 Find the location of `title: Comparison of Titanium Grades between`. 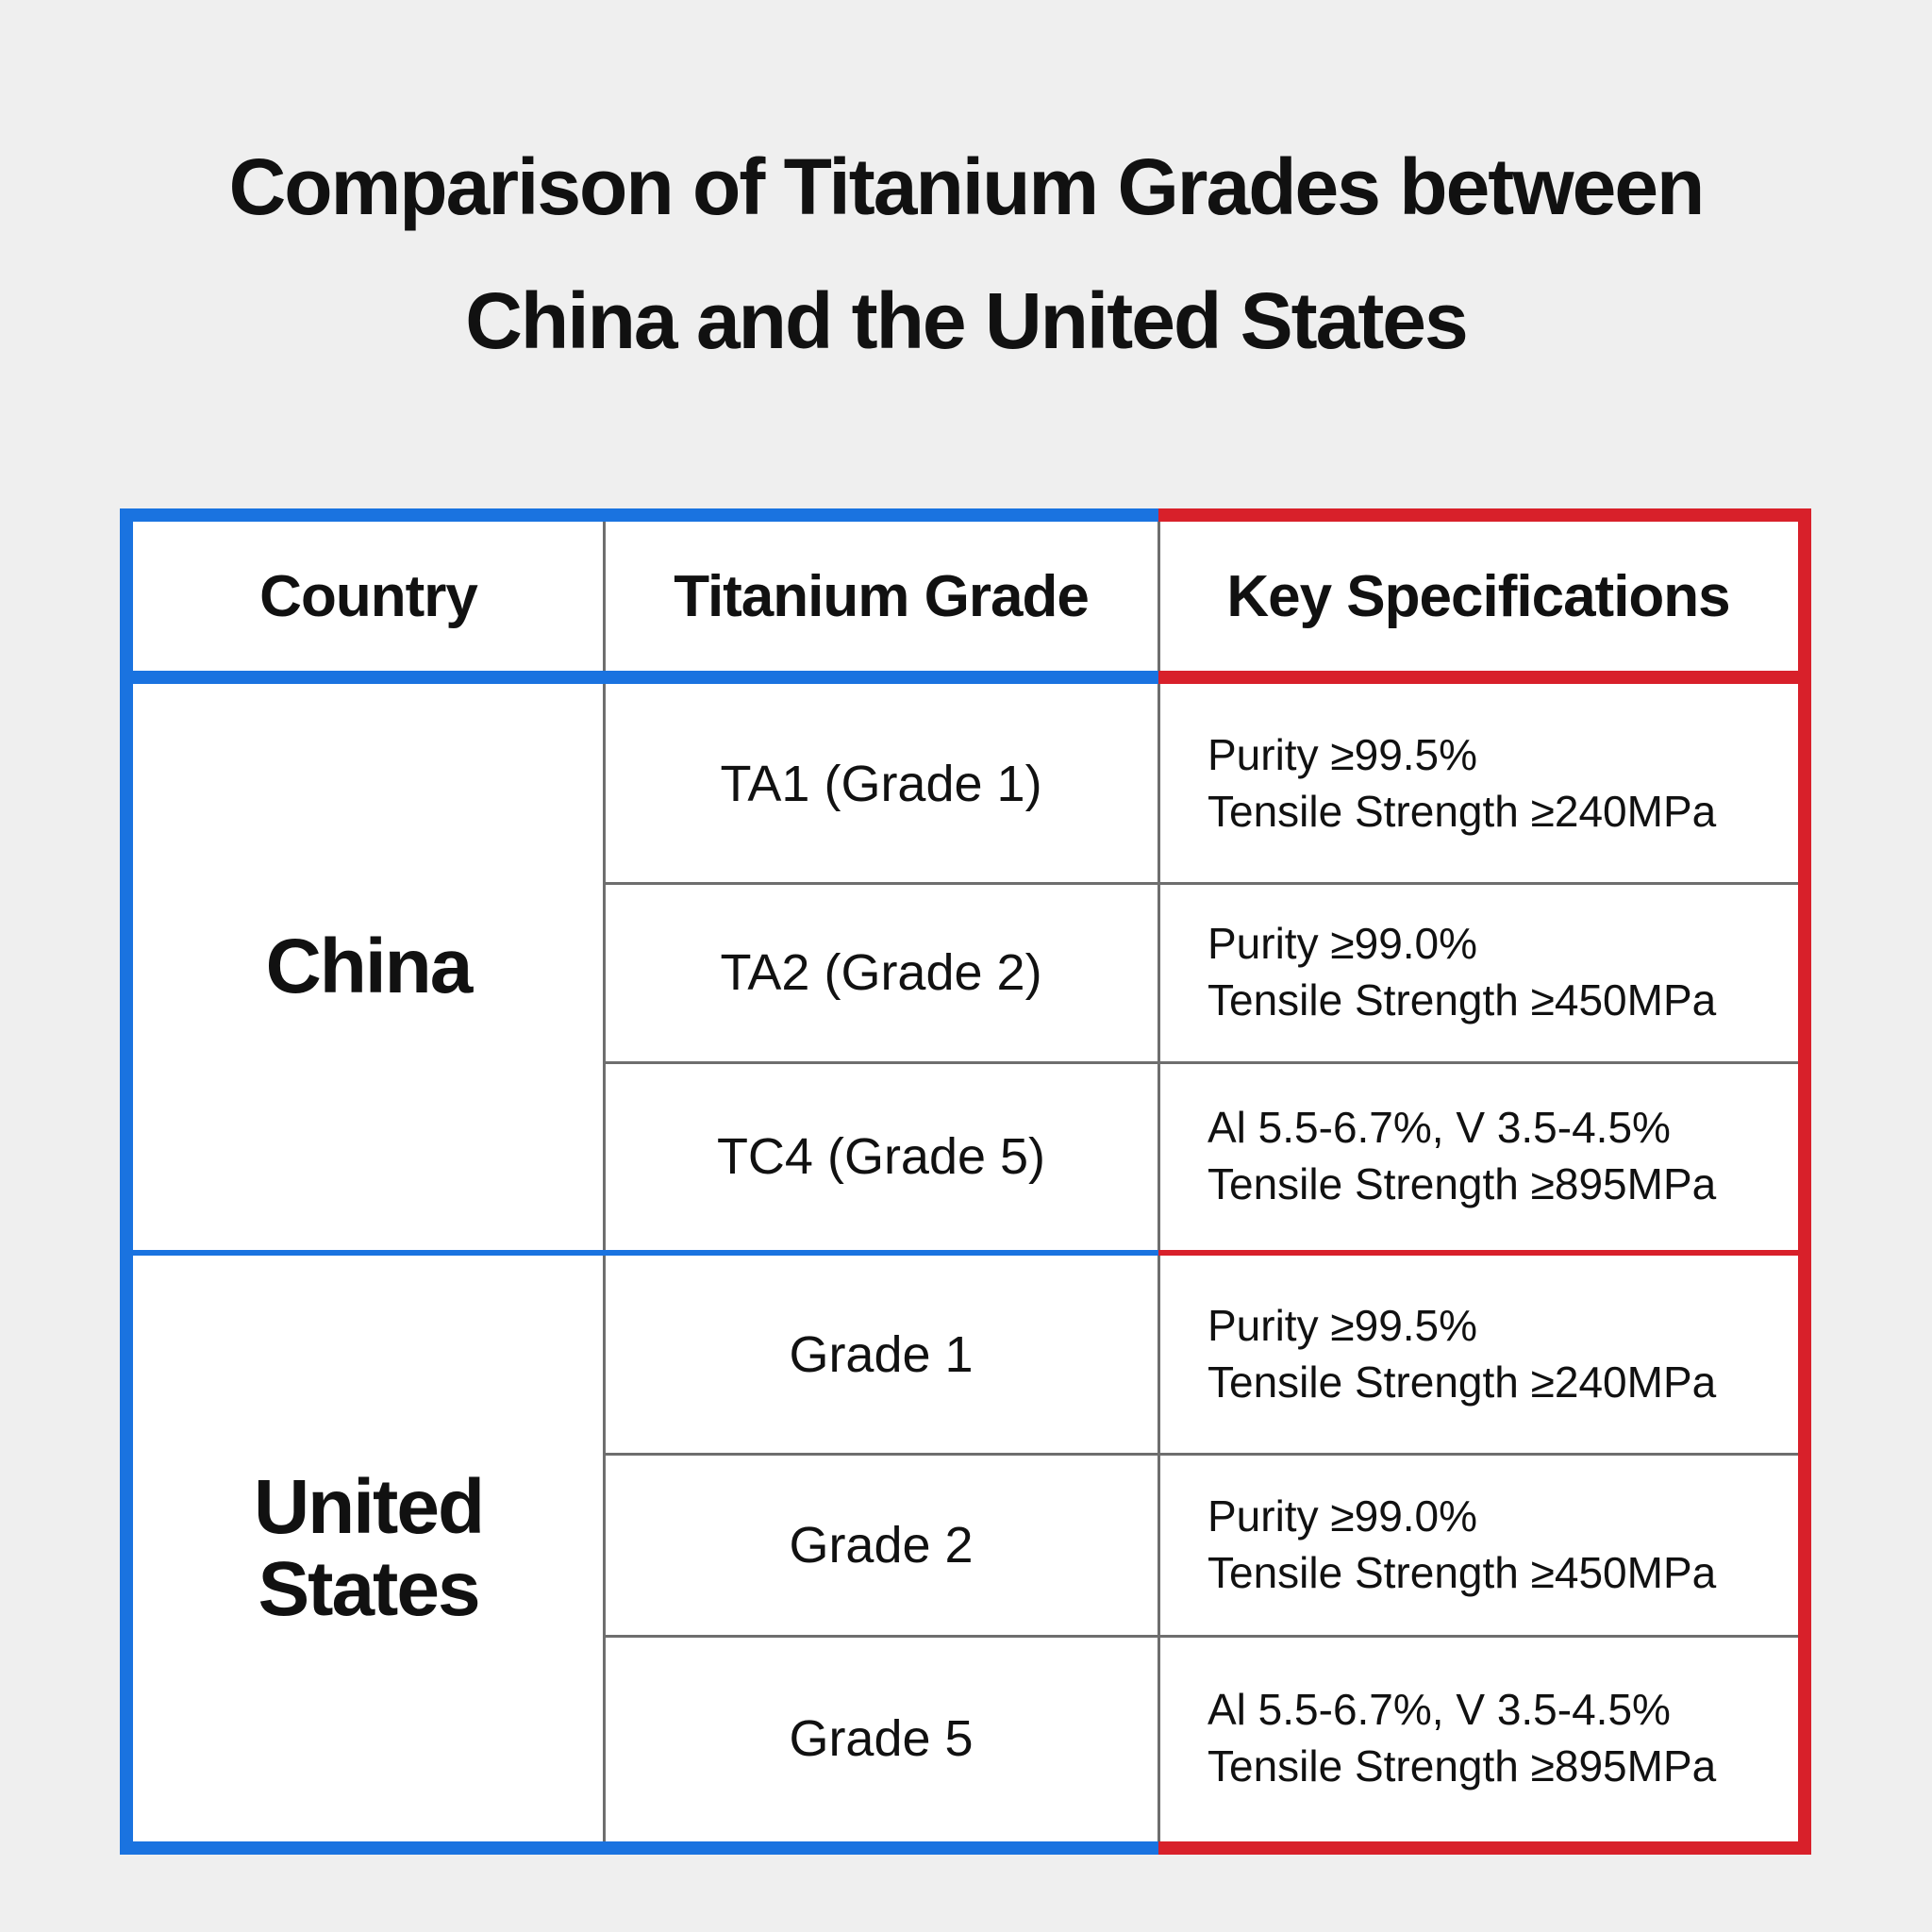

title: Comparison of Titanium Grades between is located at coordinates (967, 186).